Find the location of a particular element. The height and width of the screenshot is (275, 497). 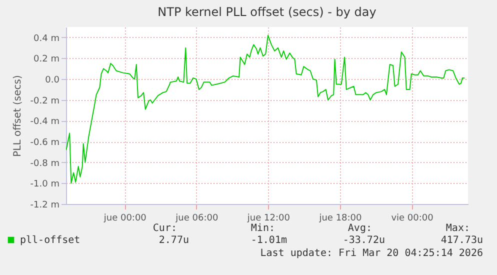

x-tick-label: jue 00:00 is located at coordinates (124, 219).